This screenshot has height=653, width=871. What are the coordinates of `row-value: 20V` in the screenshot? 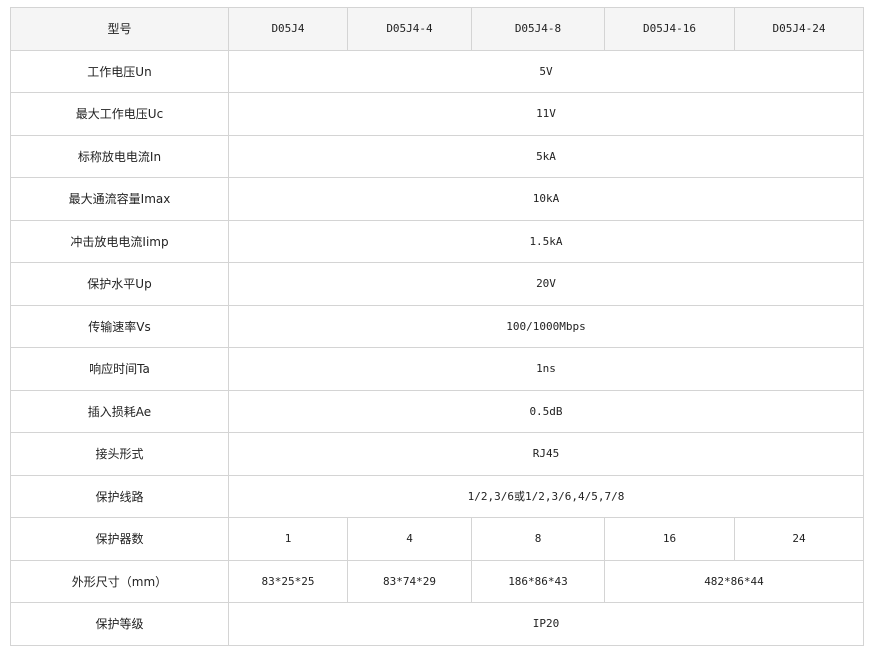 It's located at (546, 284).